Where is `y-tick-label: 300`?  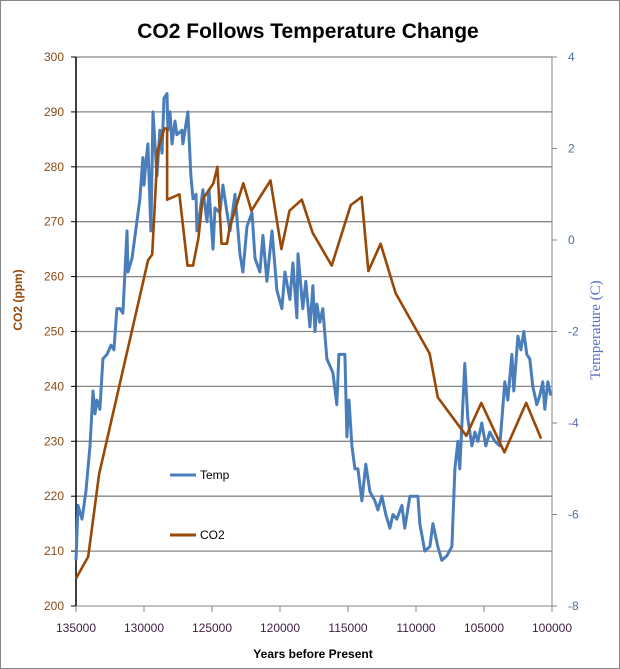
y-tick-label: 300 is located at coordinates (54, 57).